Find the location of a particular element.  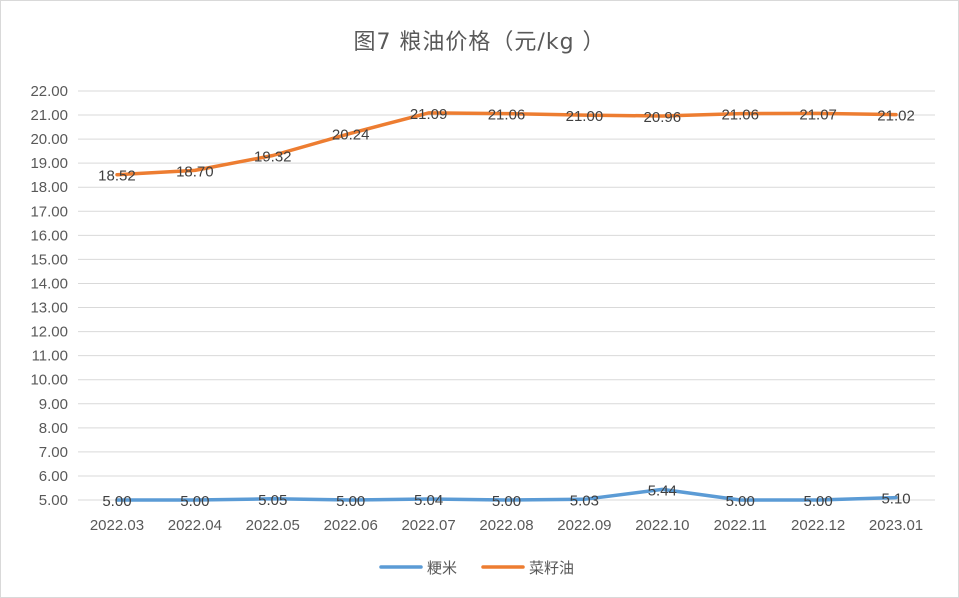

y-tick-label: 20.00 is located at coordinates (49, 139).